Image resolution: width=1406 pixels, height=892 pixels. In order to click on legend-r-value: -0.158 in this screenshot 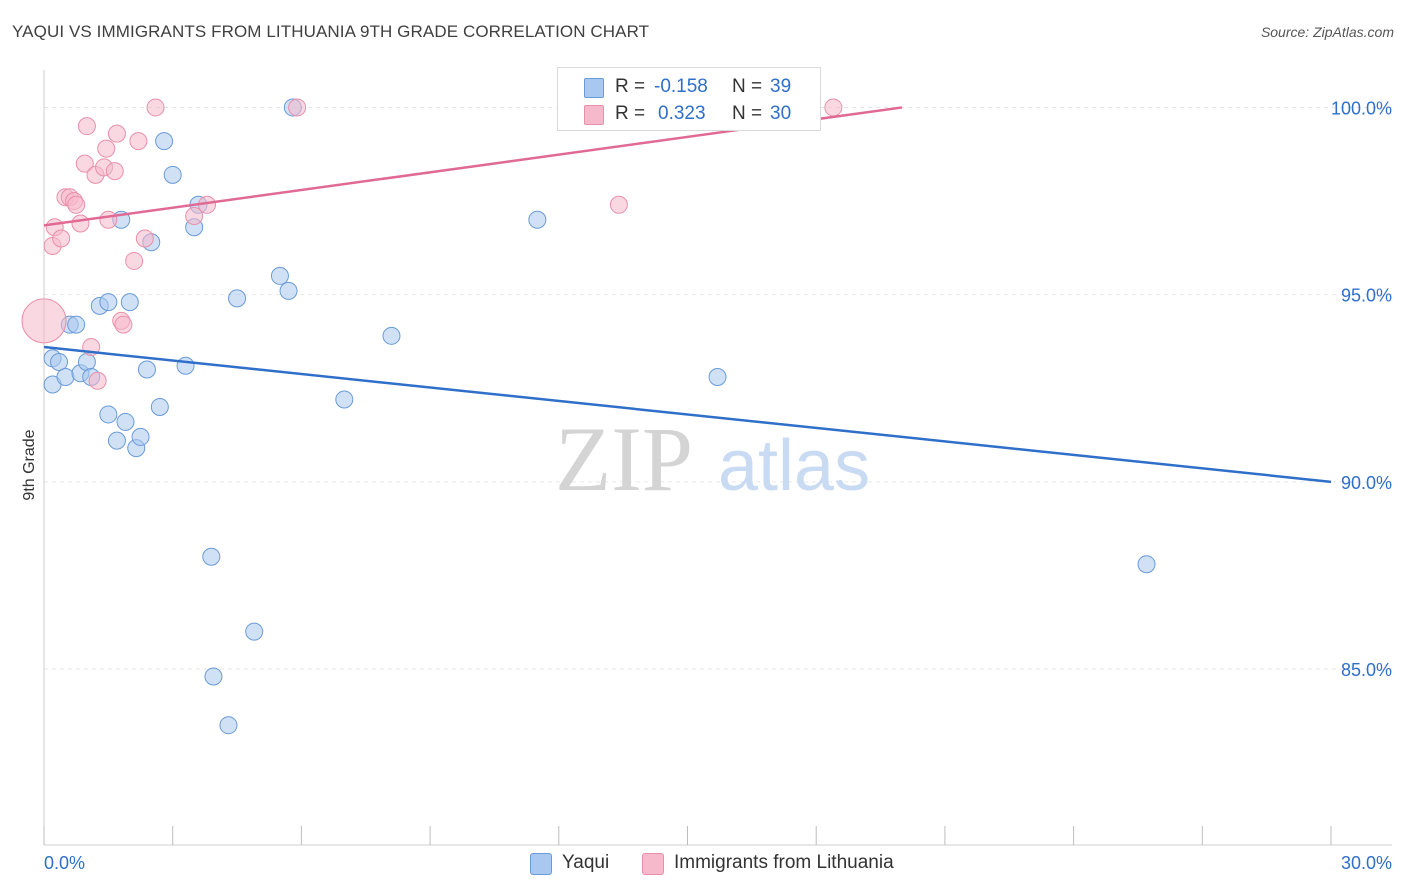, I will do `click(681, 86)`.